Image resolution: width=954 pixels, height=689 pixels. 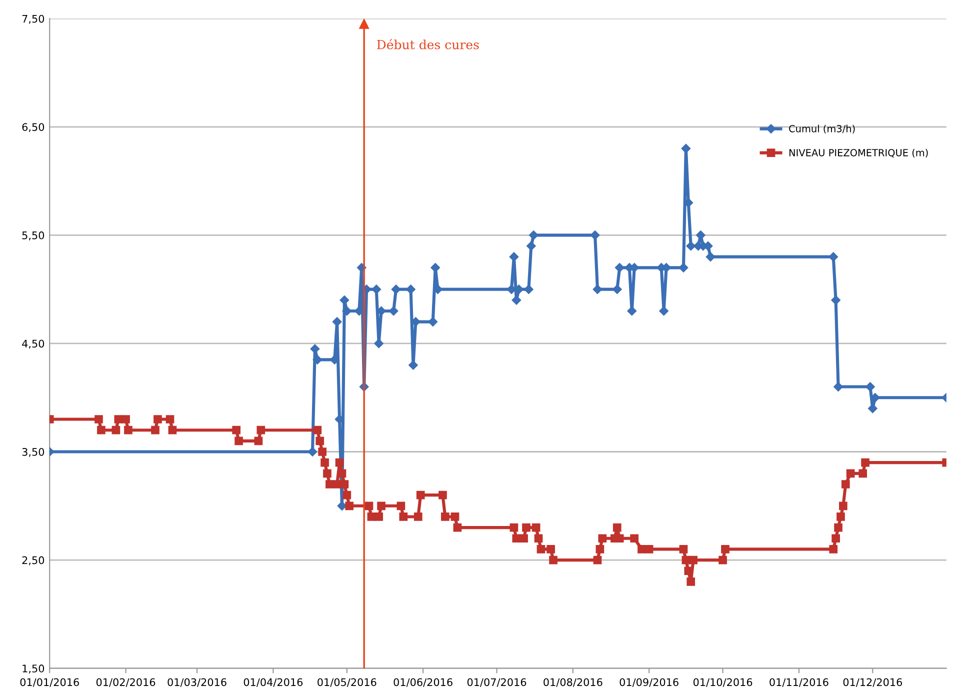 I want to click on y-tick-label: 4,50, so click(x=33, y=344).